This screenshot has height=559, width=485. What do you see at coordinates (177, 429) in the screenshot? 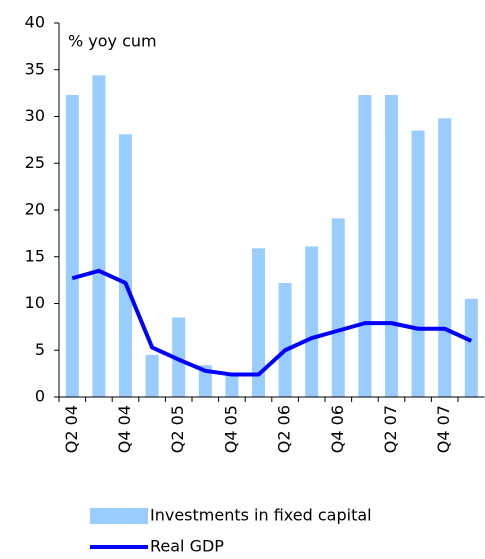
I see `x-tick-label: Q2 05` at bounding box center [177, 429].